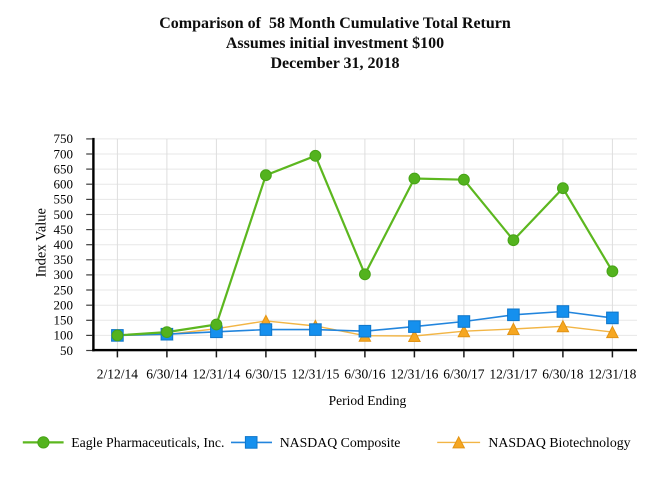  What do you see at coordinates (64, 214) in the screenshot?
I see `svg-text: 500` at bounding box center [64, 214].